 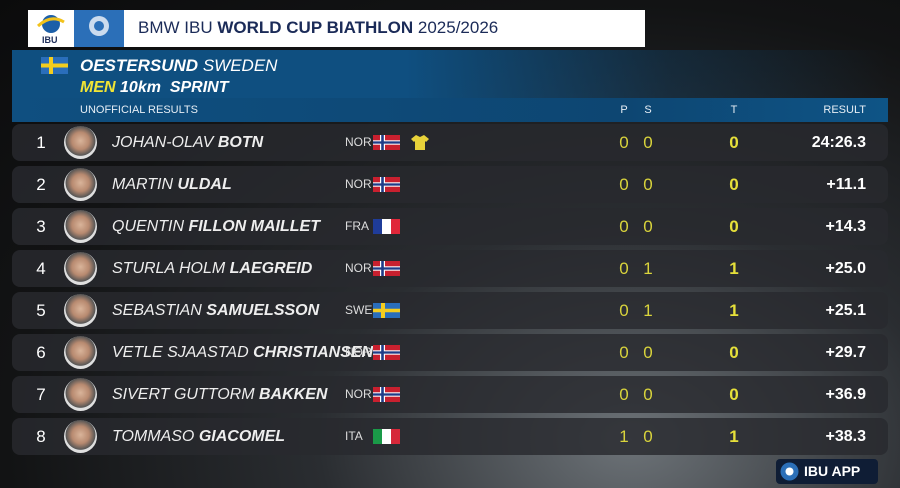 I want to click on rank: 4, so click(x=41, y=268).